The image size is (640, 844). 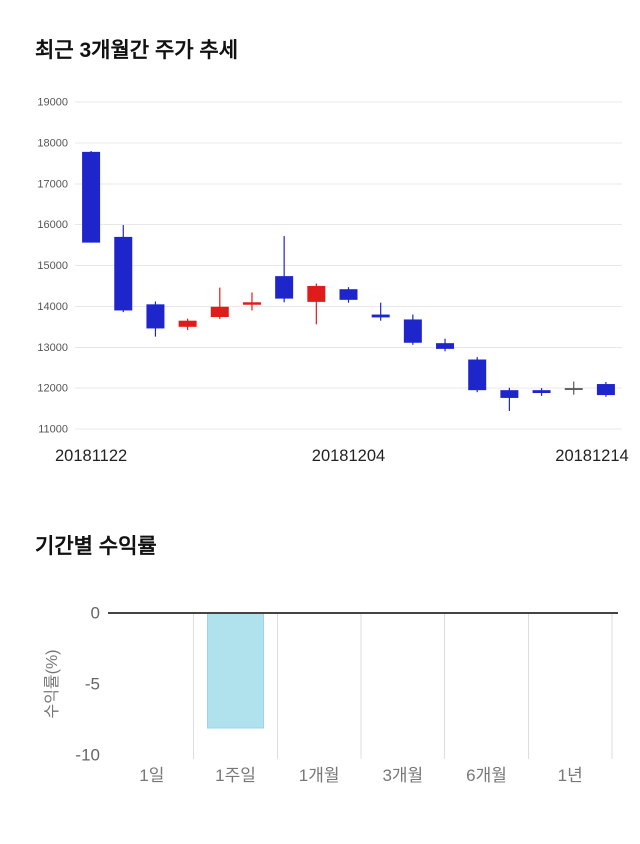 What do you see at coordinates (52, 348) in the screenshot?
I see `svg-text: 13000` at bounding box center [52, 348].